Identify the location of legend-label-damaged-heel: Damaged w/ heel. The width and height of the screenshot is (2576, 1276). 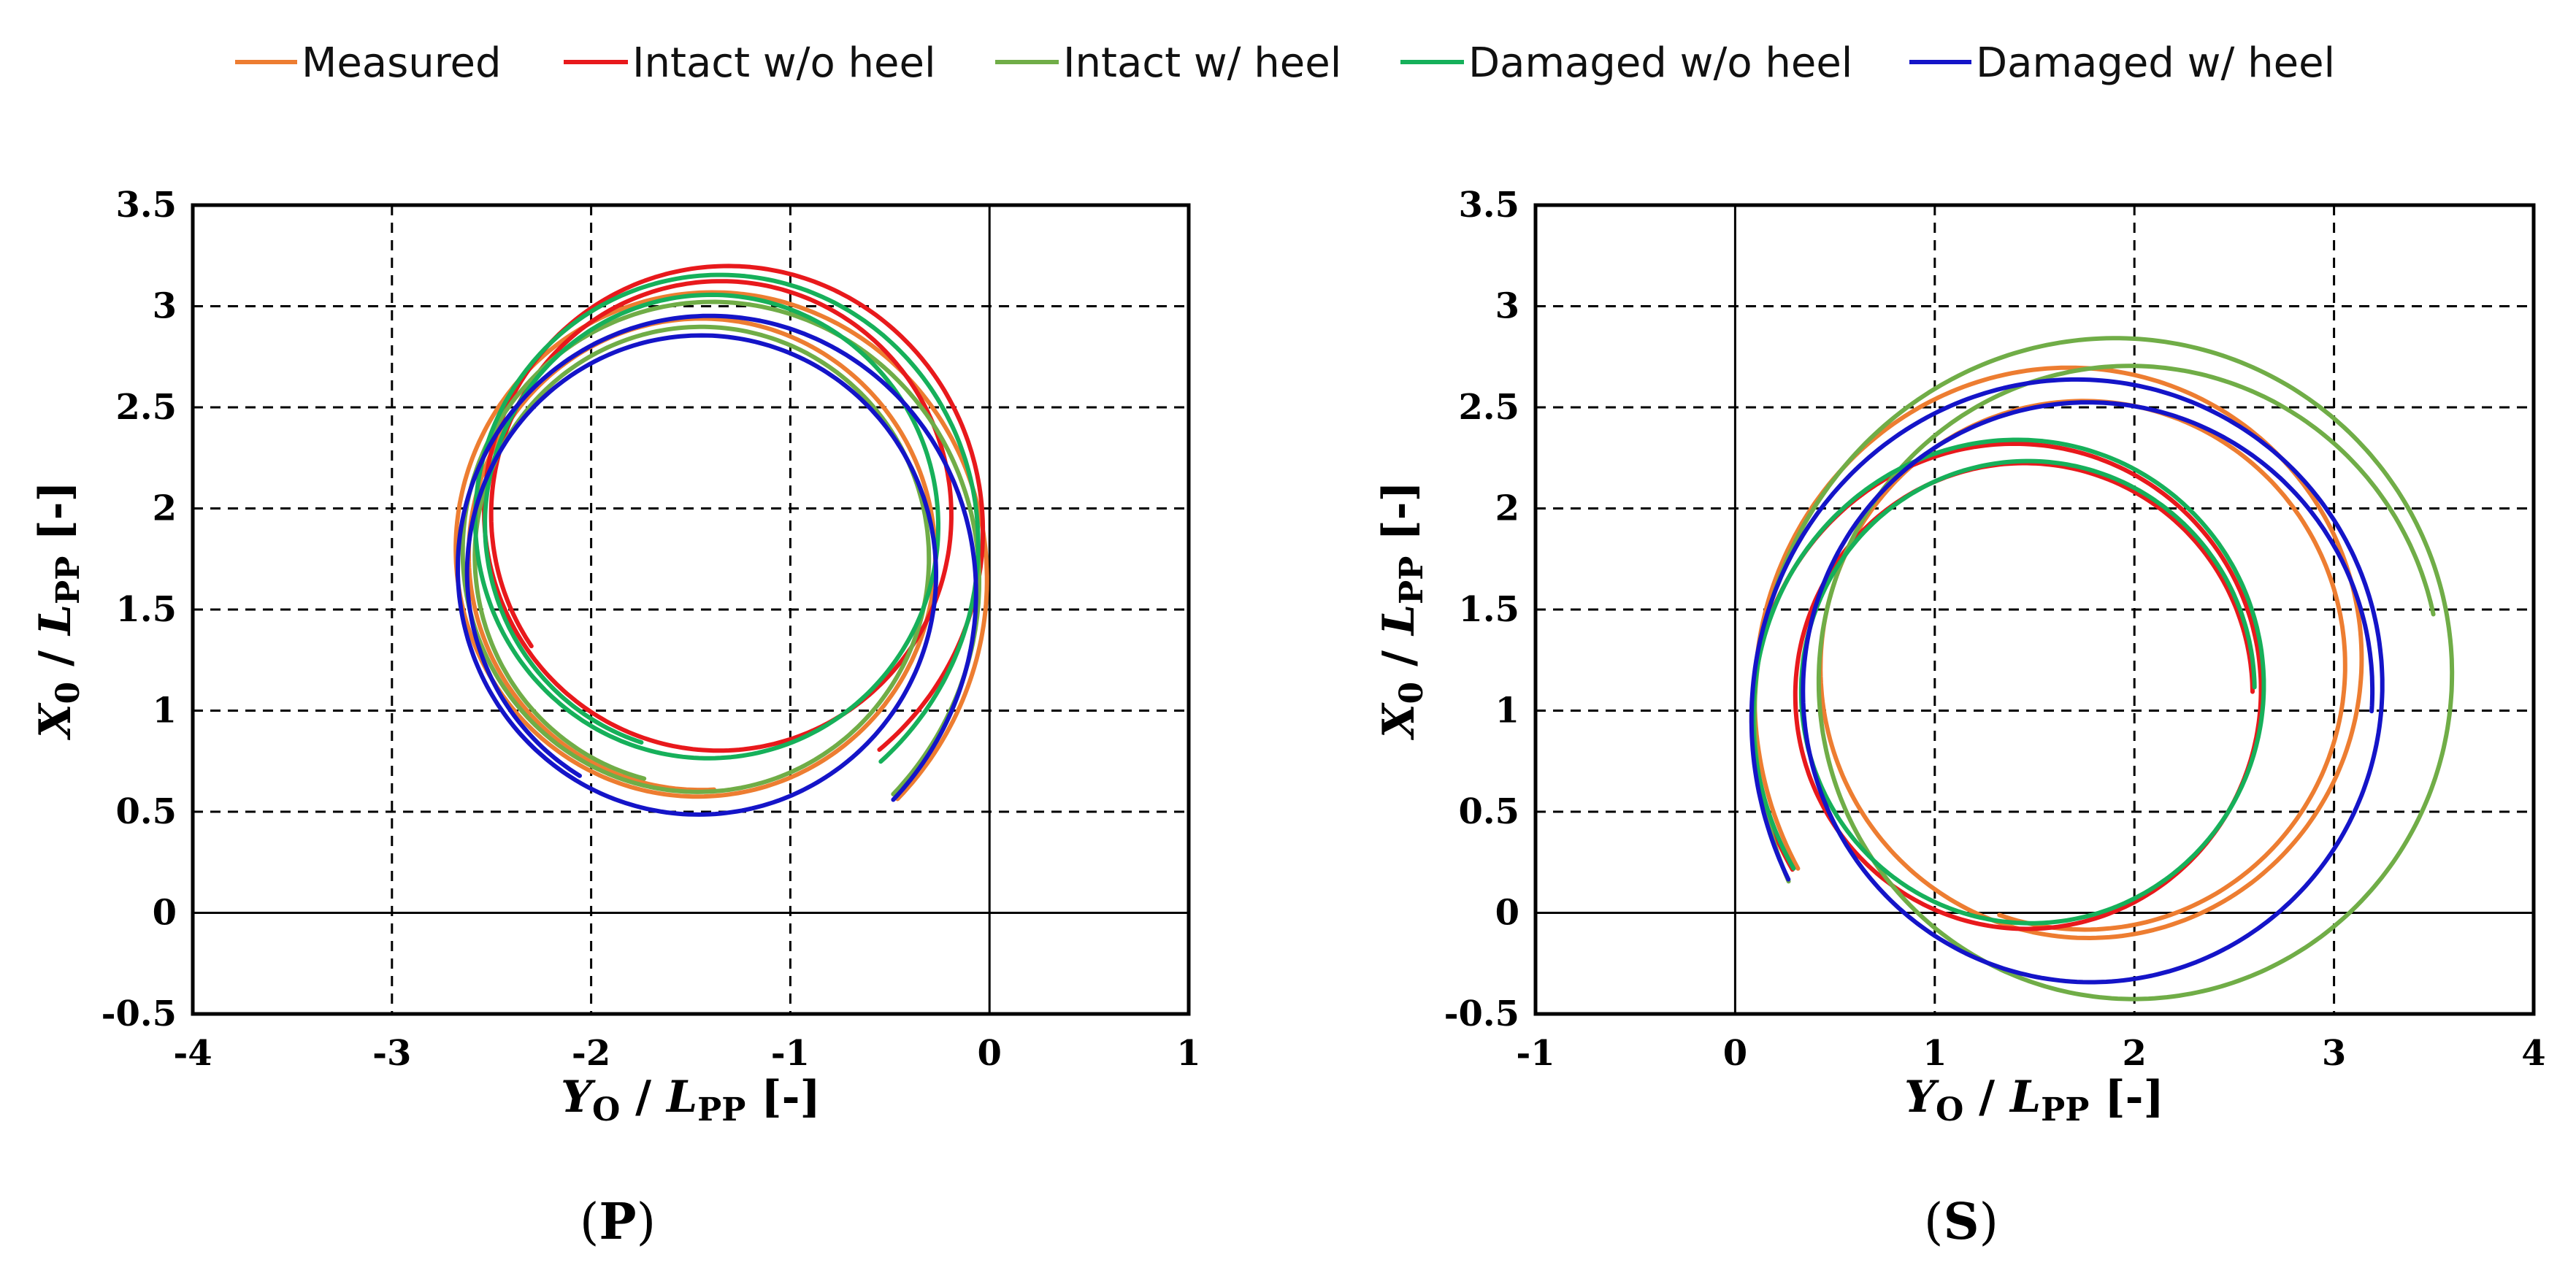
(2155, 63).